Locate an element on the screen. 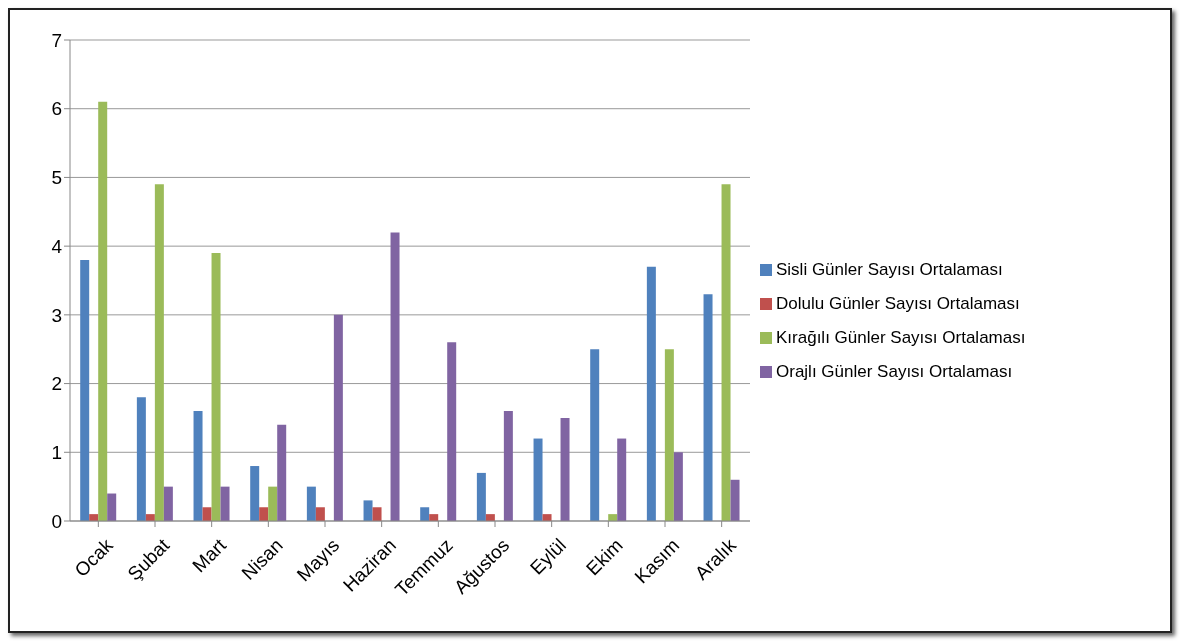 This screenshot has height=641, width=1180. y-tick-label: 0 is located at coordinates (56, 521).